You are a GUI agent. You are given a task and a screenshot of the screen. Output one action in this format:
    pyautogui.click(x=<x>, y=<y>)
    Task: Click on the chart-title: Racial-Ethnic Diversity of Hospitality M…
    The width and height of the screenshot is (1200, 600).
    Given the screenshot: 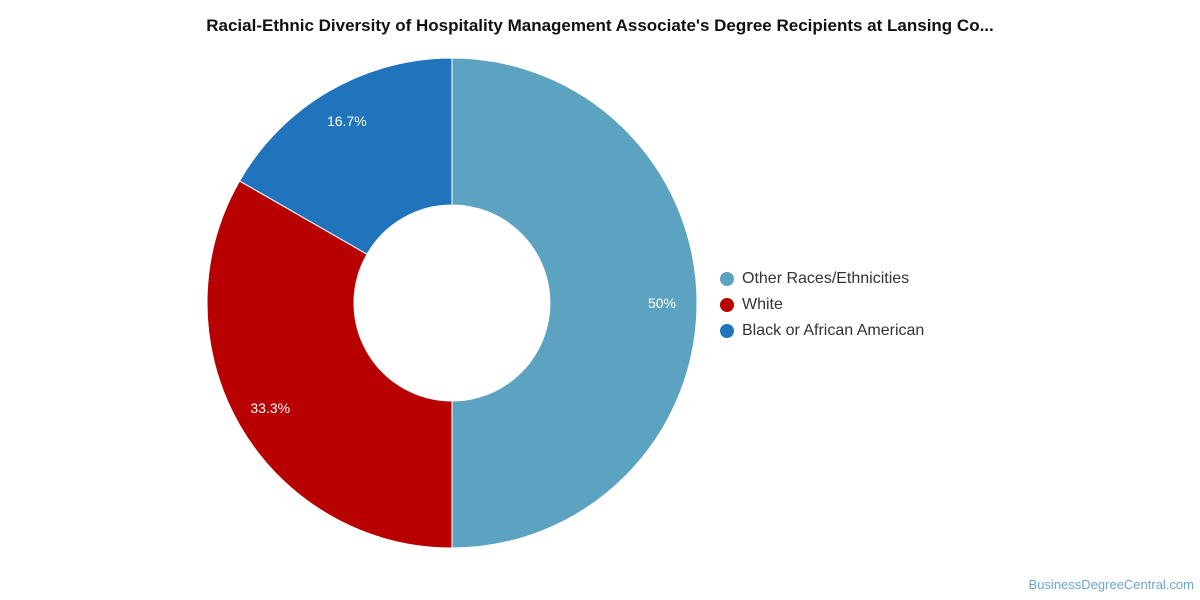 What is the action you would take?
    pyautogui.click(x=600, y=25)
    